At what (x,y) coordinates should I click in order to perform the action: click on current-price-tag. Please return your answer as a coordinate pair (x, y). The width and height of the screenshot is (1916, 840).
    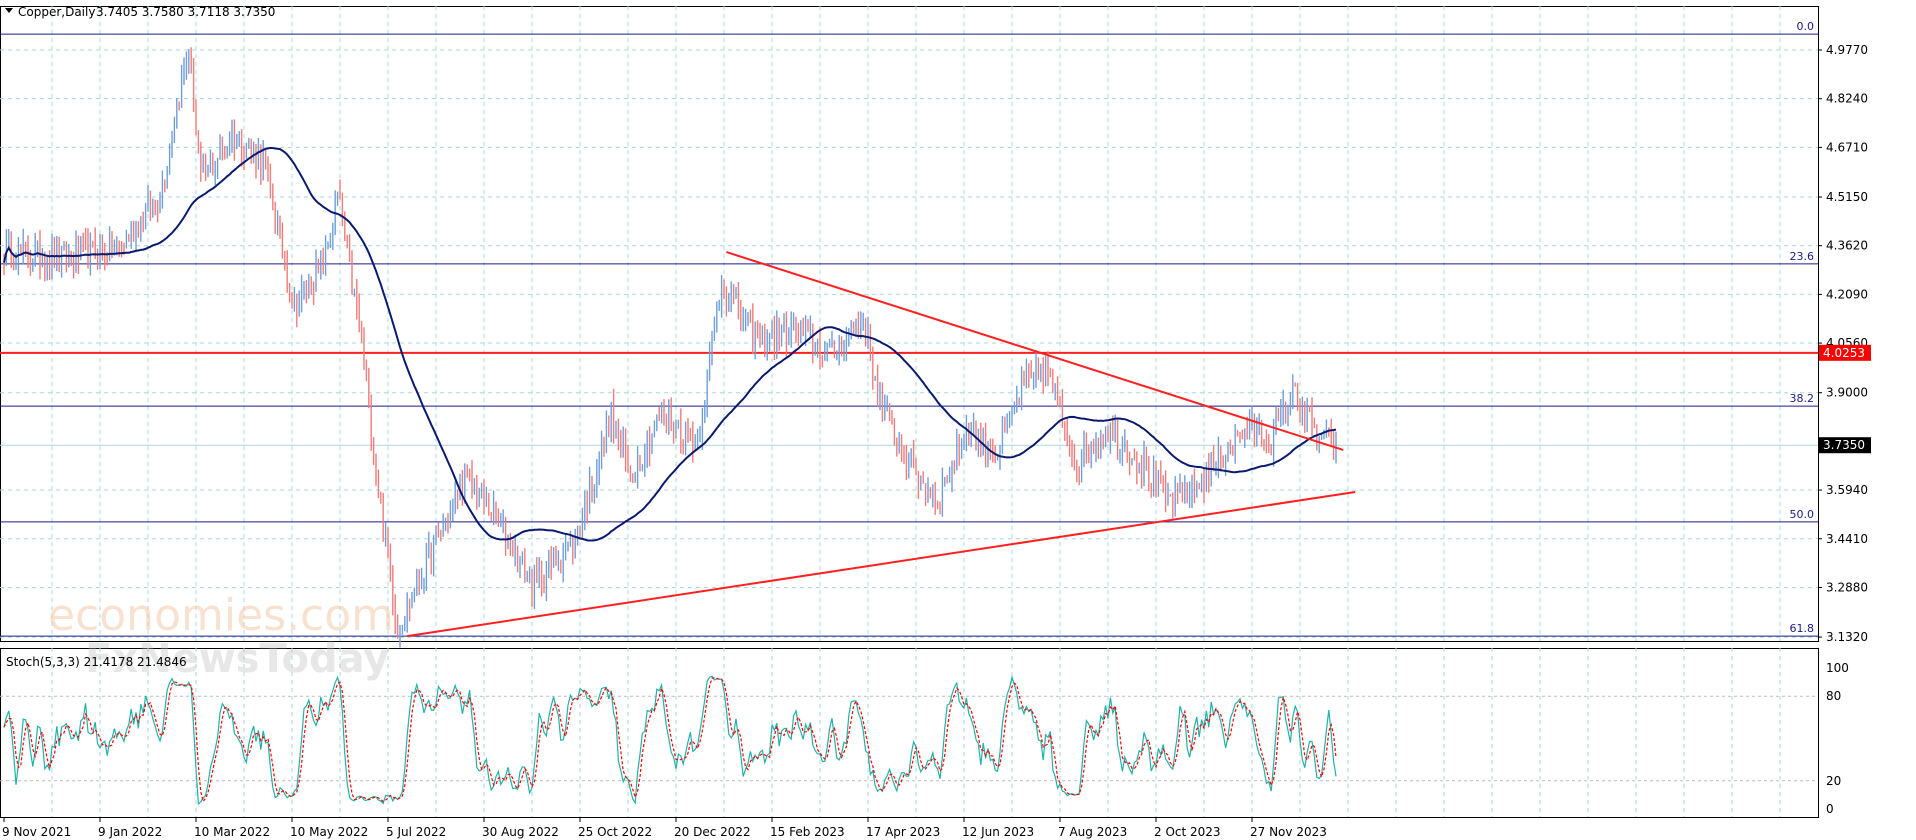
    Looking at the image, I should click on (1845, 445).